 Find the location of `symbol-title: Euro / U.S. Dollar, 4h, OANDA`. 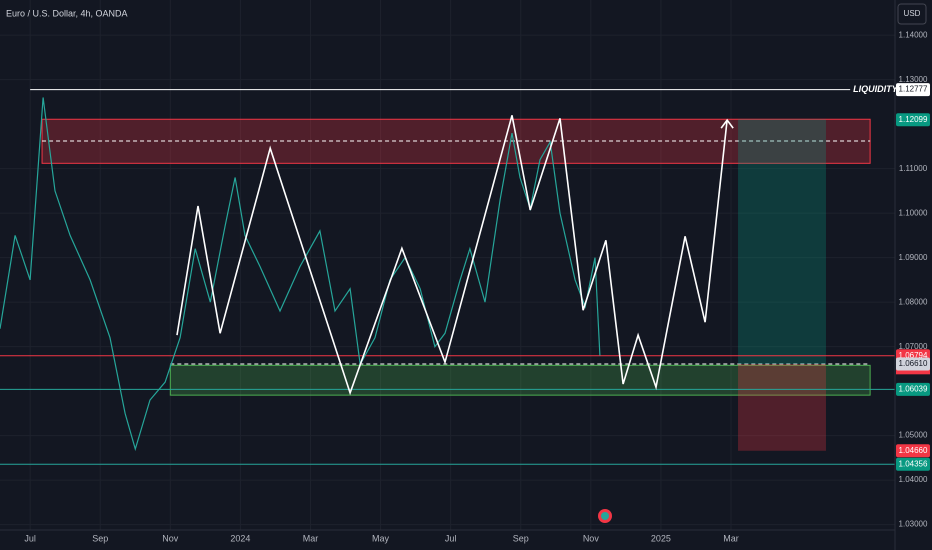

symbol-title: Euro / U.S. Dollar, 4h, OANDA is located at coordinates (67, 13).